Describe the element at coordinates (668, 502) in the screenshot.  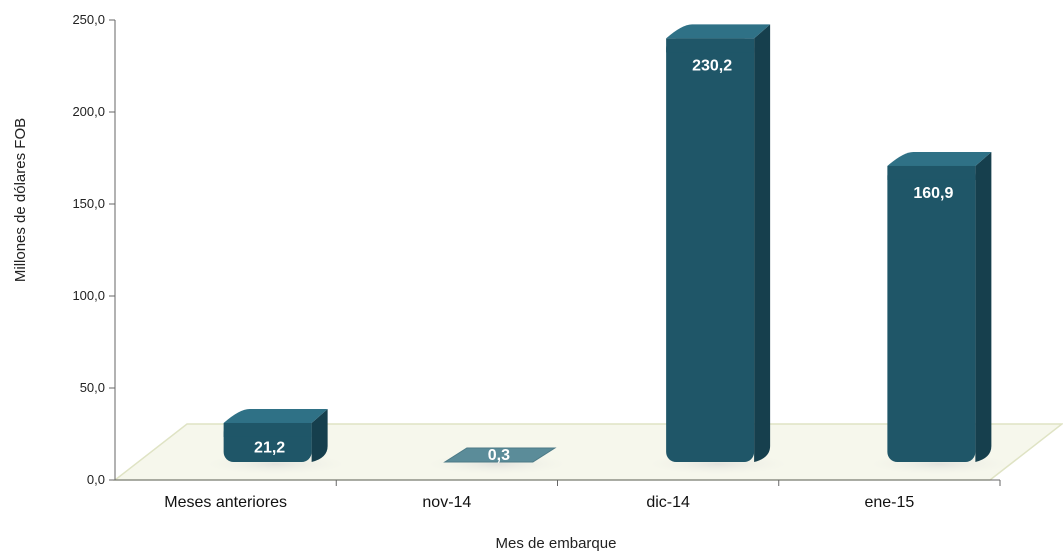
I see `x-tick-label: dic-14` at that location.